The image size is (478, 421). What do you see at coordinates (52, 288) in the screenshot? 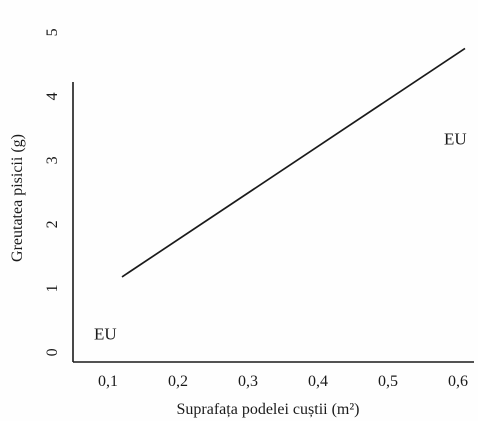
I see `y-tick-label: 1` at bounding box center [52, 288].